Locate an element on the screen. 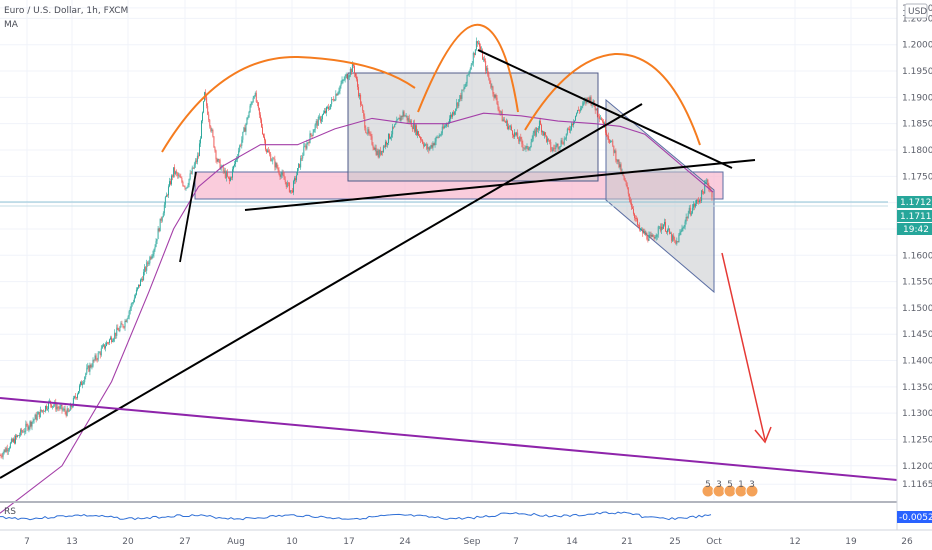 This screenshot has height=550, width=932. forecast-arrow-shaft is located at coordinates (743, 346).